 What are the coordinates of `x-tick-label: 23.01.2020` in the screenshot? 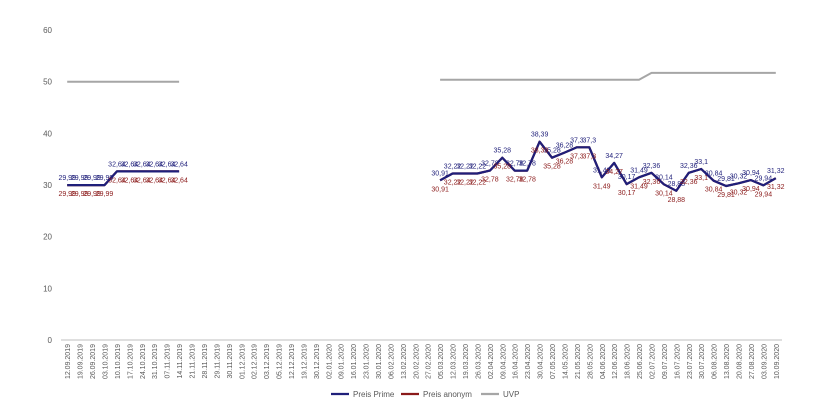 It's located at (367, 361).